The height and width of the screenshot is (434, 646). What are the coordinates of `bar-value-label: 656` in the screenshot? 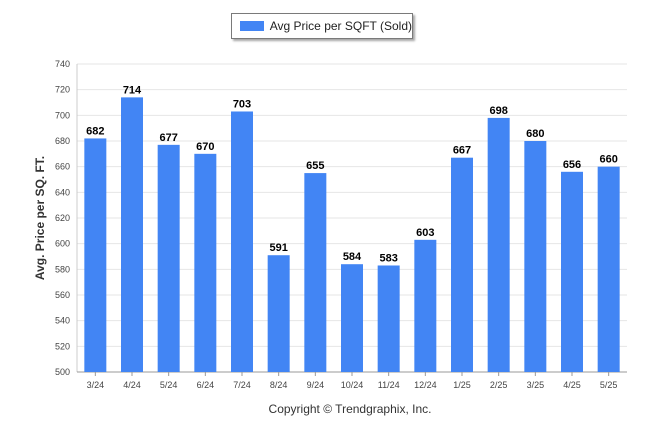 It's located at (572, 165).